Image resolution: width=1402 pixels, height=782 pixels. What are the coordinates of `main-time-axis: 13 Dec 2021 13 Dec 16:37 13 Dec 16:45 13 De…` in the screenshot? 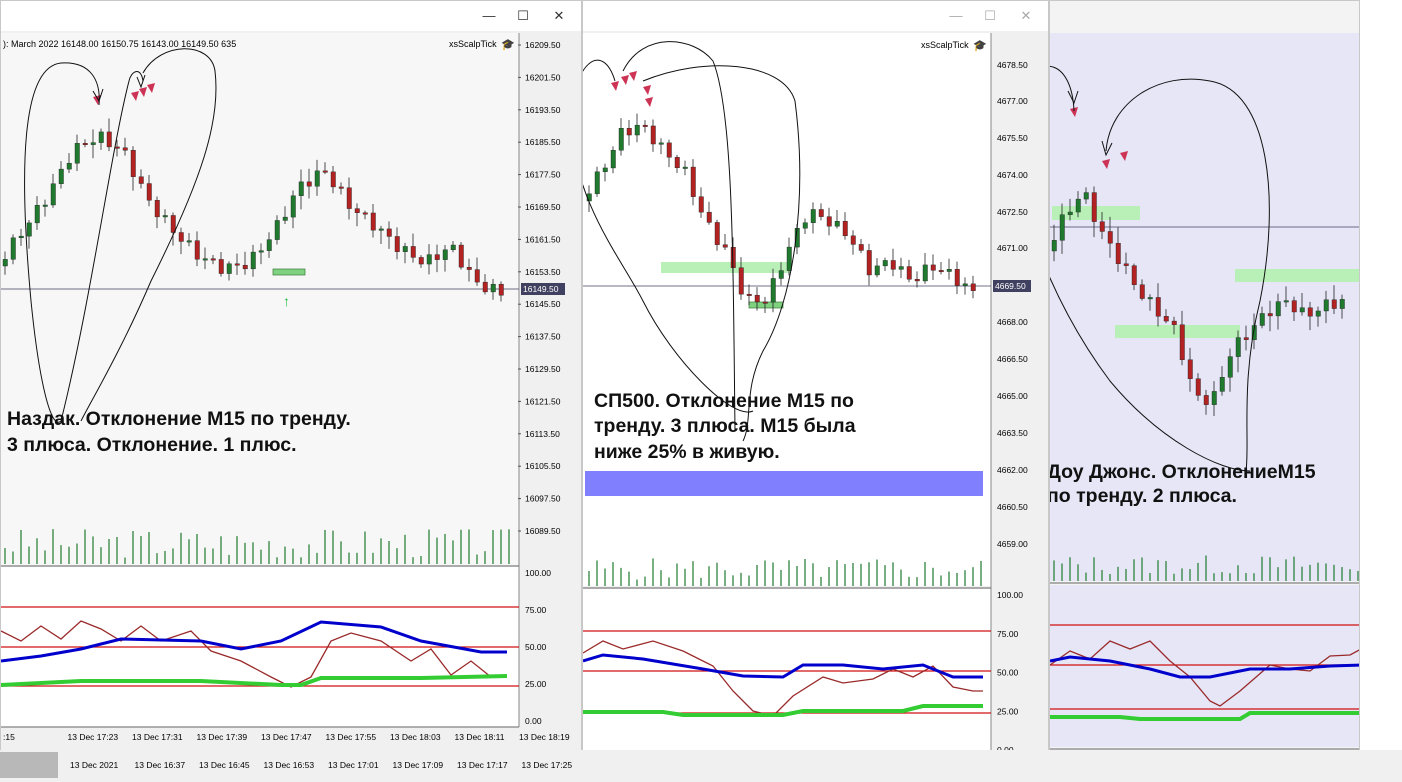 It's located at (321, 765).